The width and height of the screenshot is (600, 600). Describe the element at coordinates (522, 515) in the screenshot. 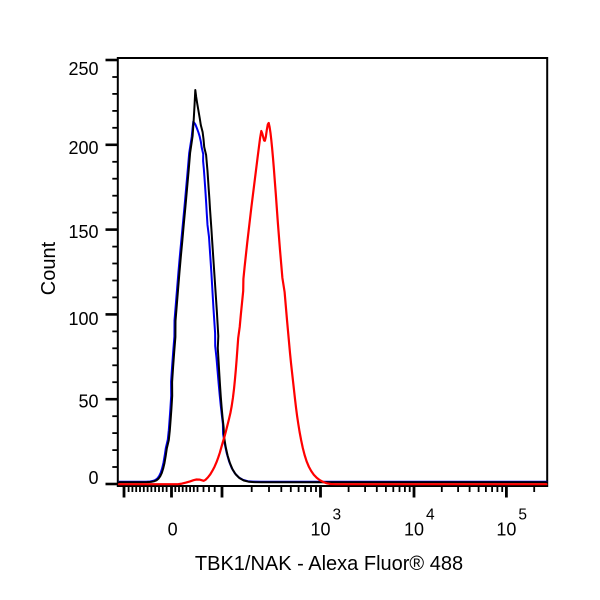

I see `svg-text: 5` at that location.